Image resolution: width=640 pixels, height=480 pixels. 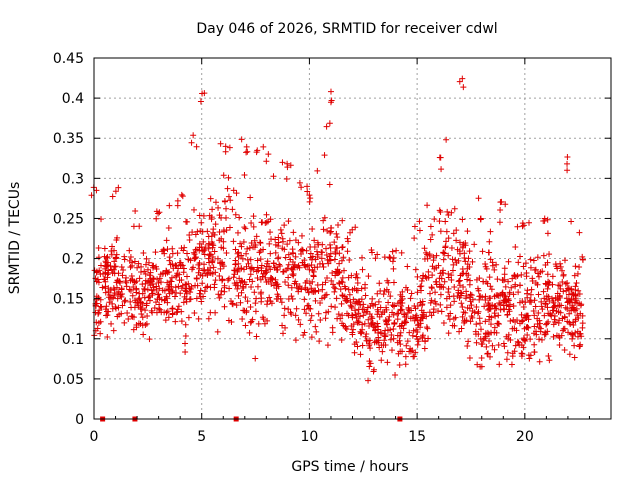 I want to click on y-tick-label: 0.25, so click(x=68, y=219).